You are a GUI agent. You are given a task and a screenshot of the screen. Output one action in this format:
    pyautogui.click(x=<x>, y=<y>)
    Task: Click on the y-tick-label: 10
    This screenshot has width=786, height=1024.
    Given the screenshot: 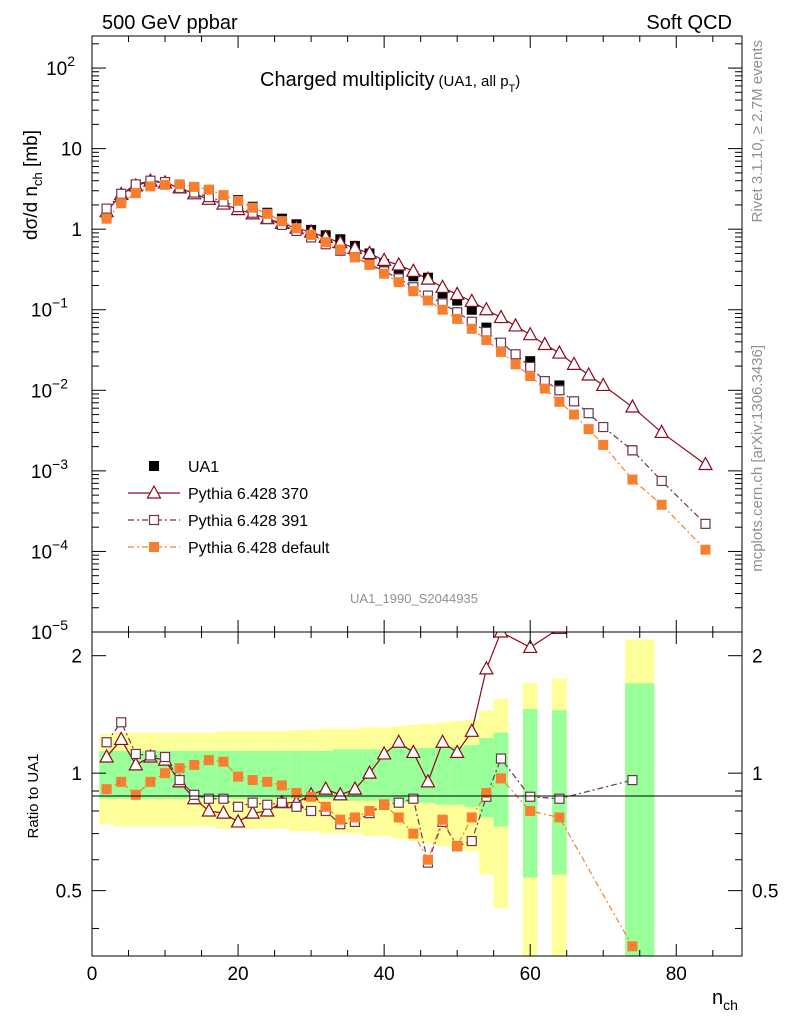 What is the action you would take?
    pyautogui.click(x=71, y=150)
    